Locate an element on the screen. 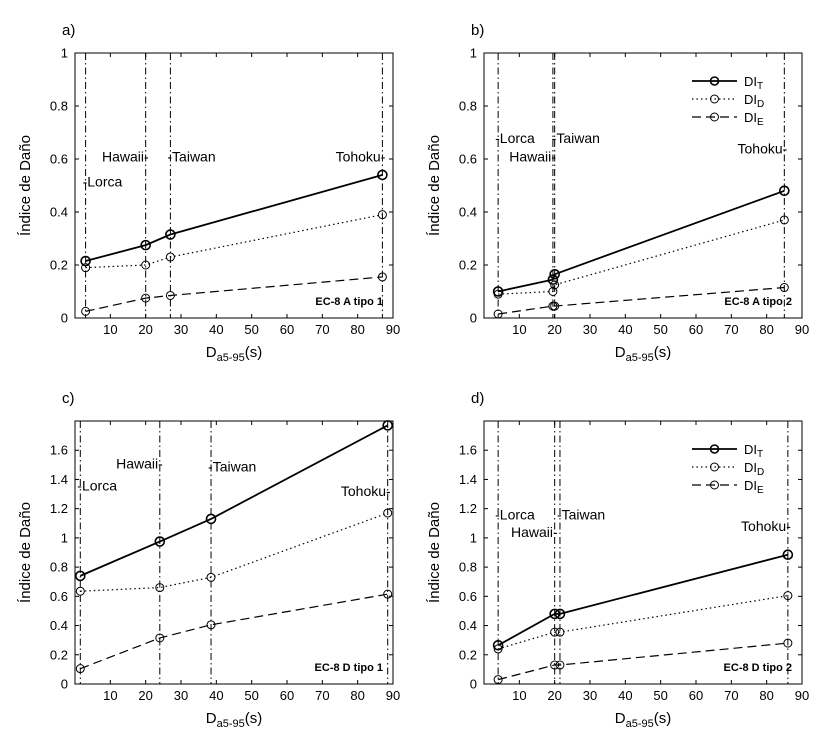  panel-label: c) is located at coordinates (68, 398).